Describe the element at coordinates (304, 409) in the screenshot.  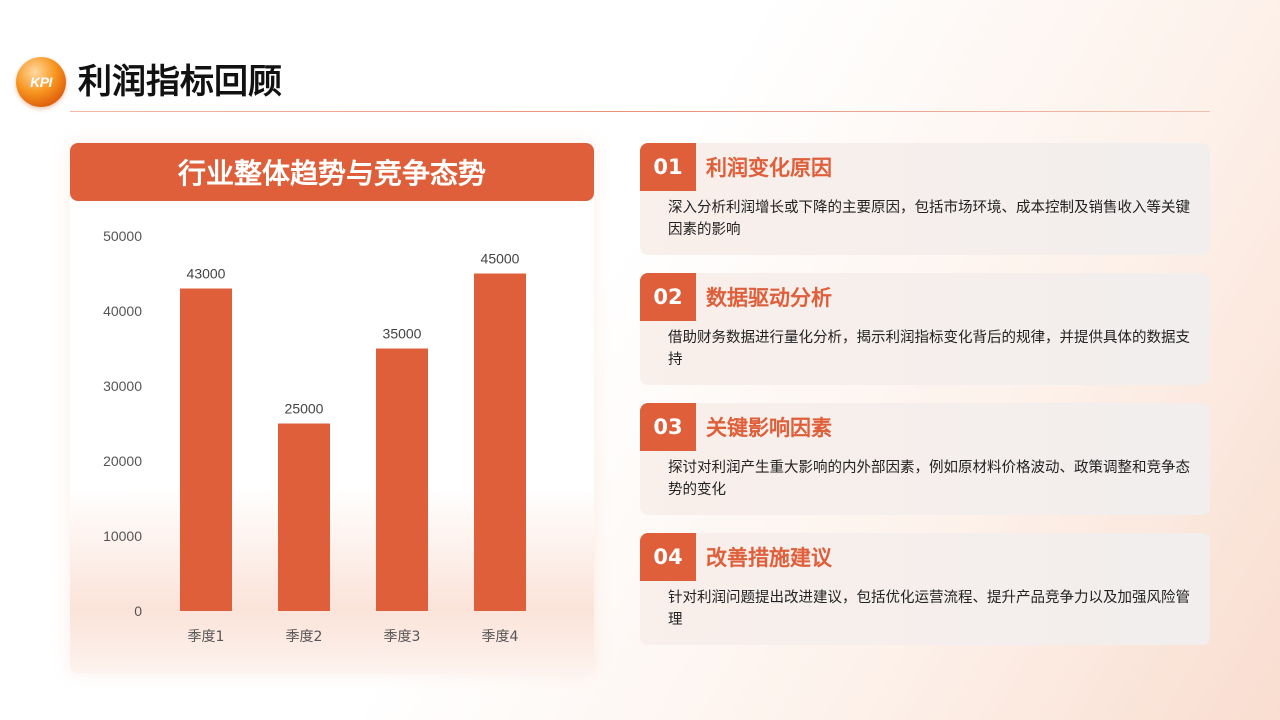
I see `data-label: 25000` at that location.